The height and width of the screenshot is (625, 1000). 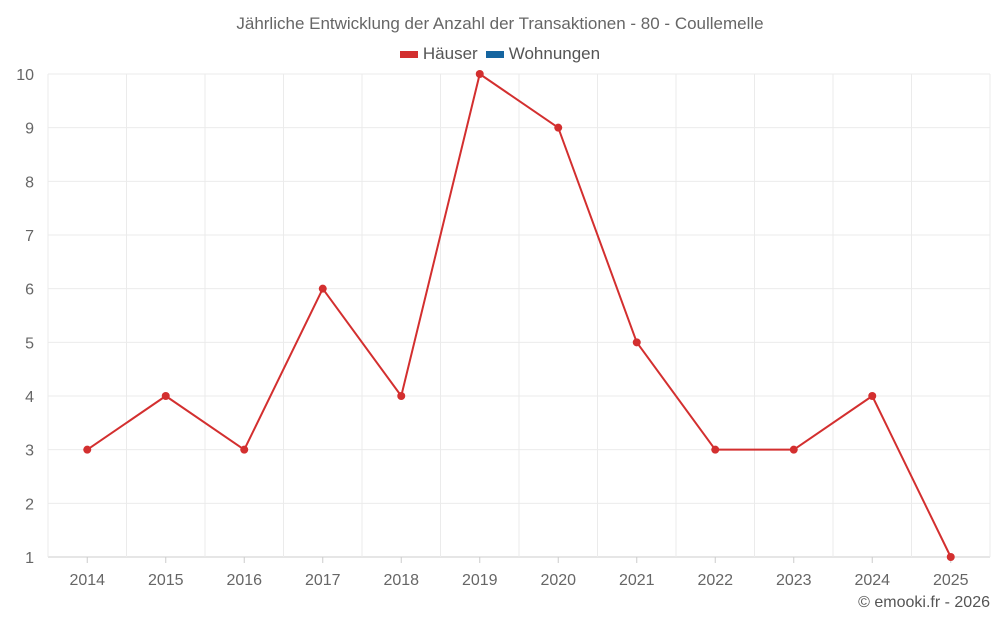 I want to click on copyright-credit: © emooki.fr - 2026, so click(x=924, y=602).